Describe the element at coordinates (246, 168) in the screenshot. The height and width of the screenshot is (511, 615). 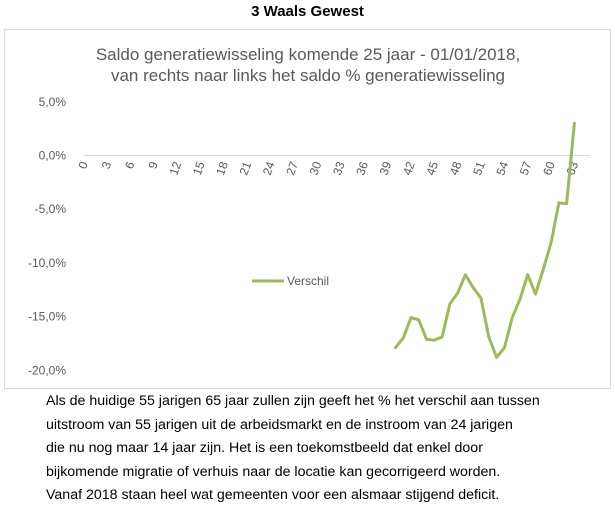
I see `x-tick-label: 21` at that location.